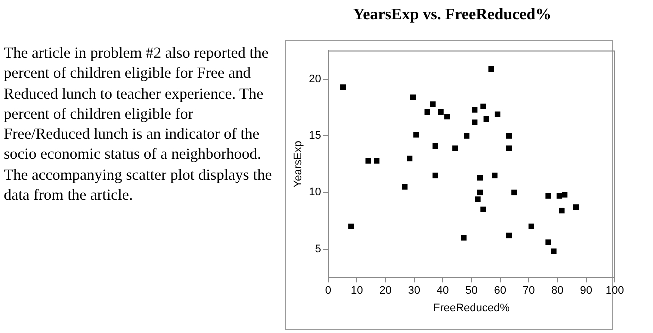 The image size is (653, 333). I want to click on y-tick-label: 20, so click(315, 80).